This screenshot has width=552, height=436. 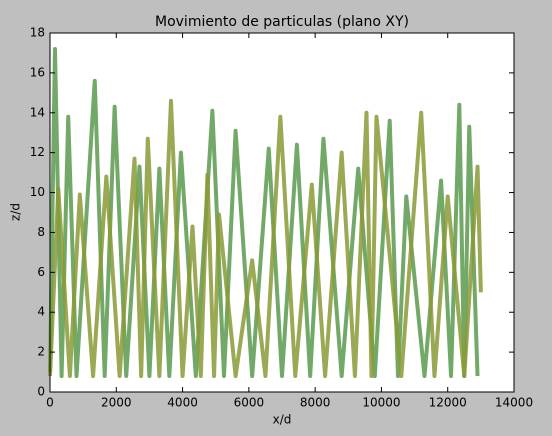 I want to click on x-tick-label: 10000, so click(x=381, y=403).